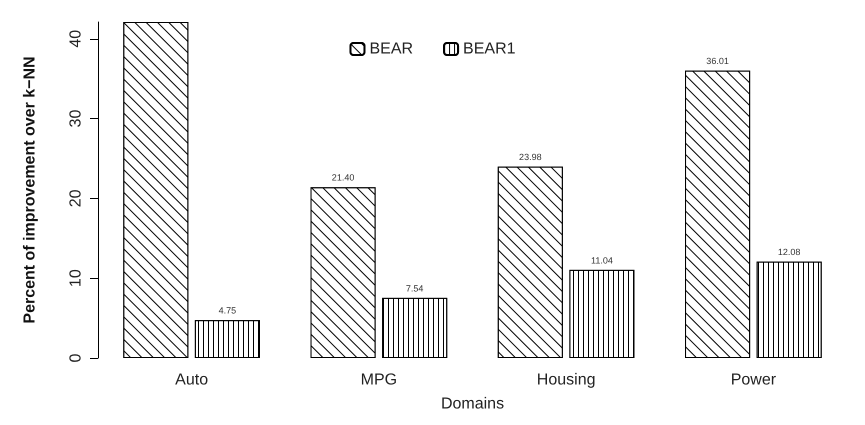 This screenshot has width=865, height=425. Describe the element at coordinates (227, 311) in the screenshot. I see `data-label: 4.75` at that location.